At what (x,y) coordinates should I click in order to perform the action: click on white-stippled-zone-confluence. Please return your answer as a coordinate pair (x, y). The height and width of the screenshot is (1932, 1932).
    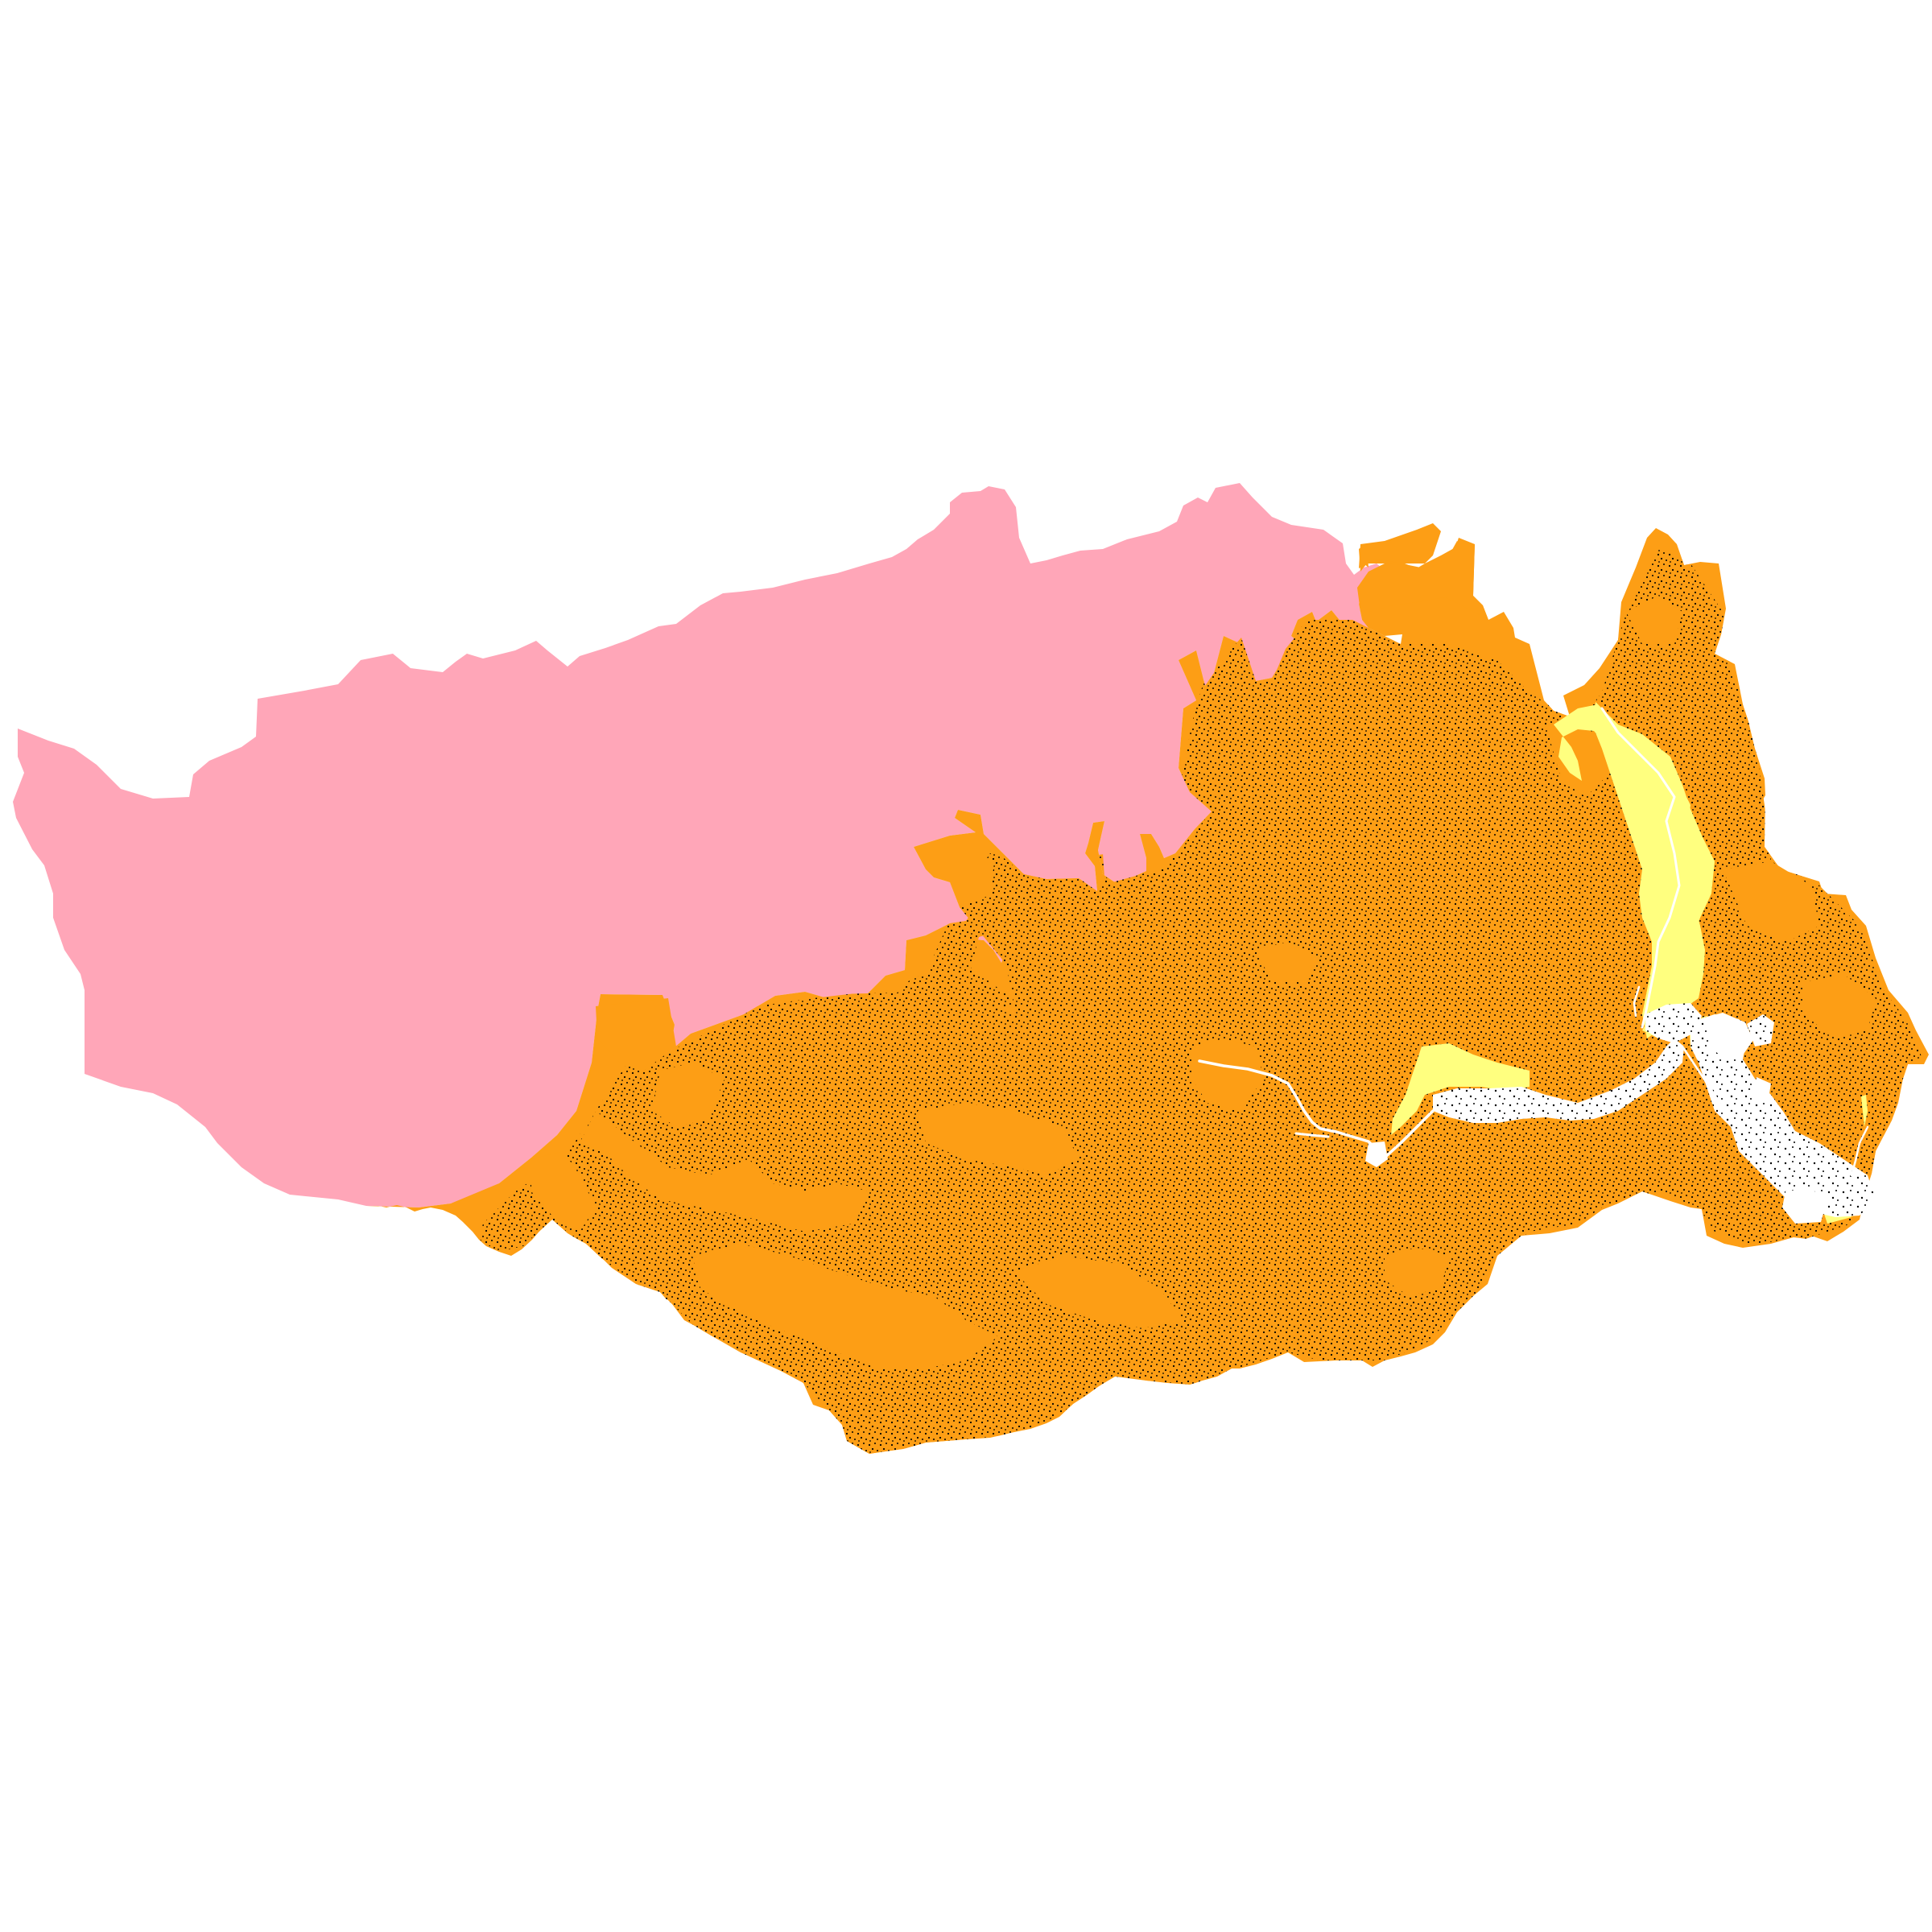
    Looking at the image, I should click on (1673, 1023).